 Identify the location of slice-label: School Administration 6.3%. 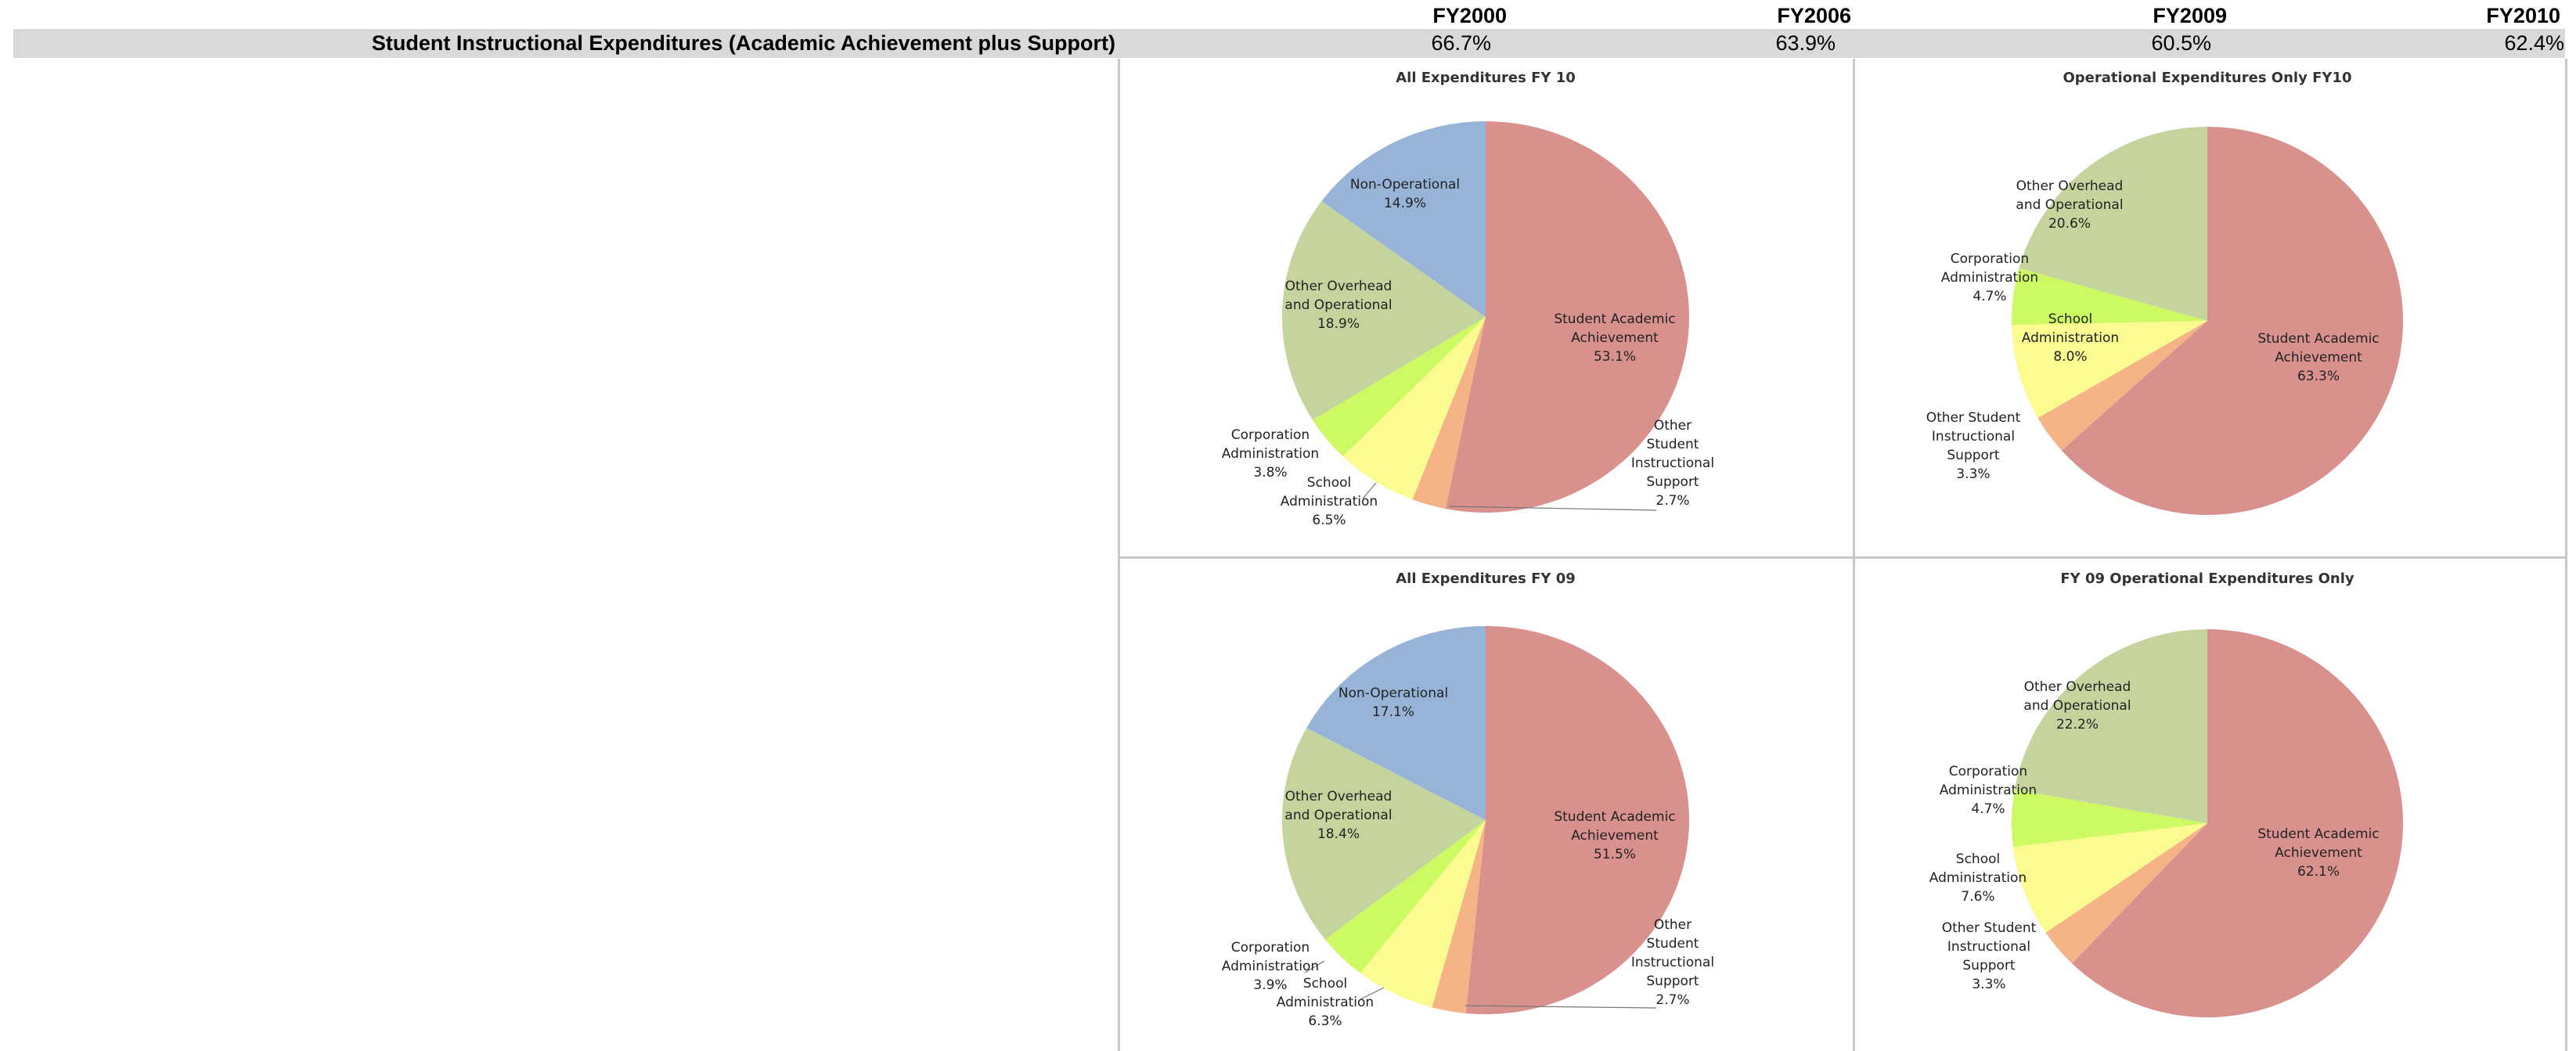
(1325, 1002).